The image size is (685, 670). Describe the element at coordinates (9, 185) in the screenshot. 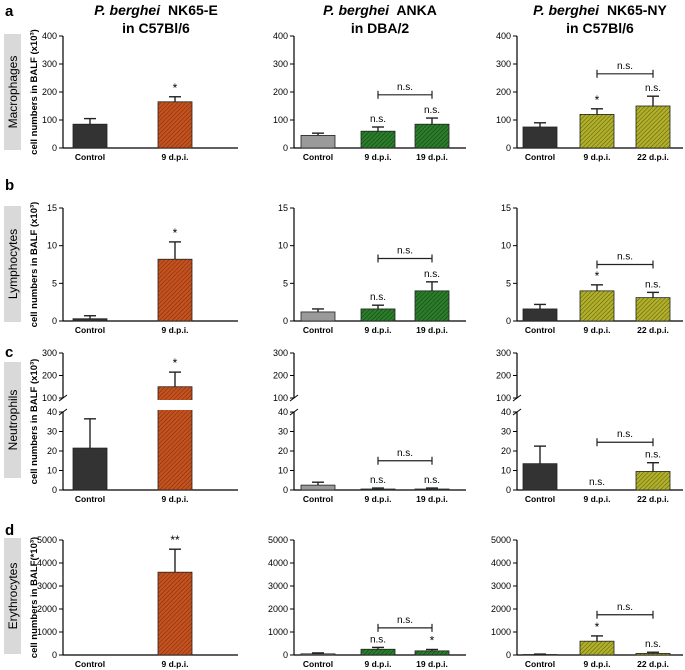

I see `panel-letter: b` at that location.